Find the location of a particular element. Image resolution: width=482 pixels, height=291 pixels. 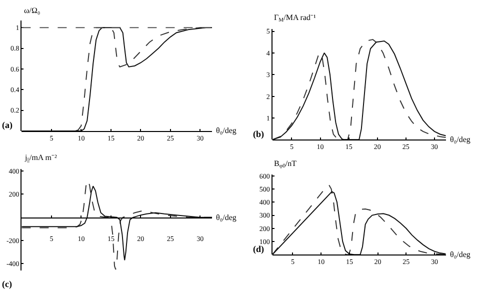

text: (a) is located at coordinates (7, 125).